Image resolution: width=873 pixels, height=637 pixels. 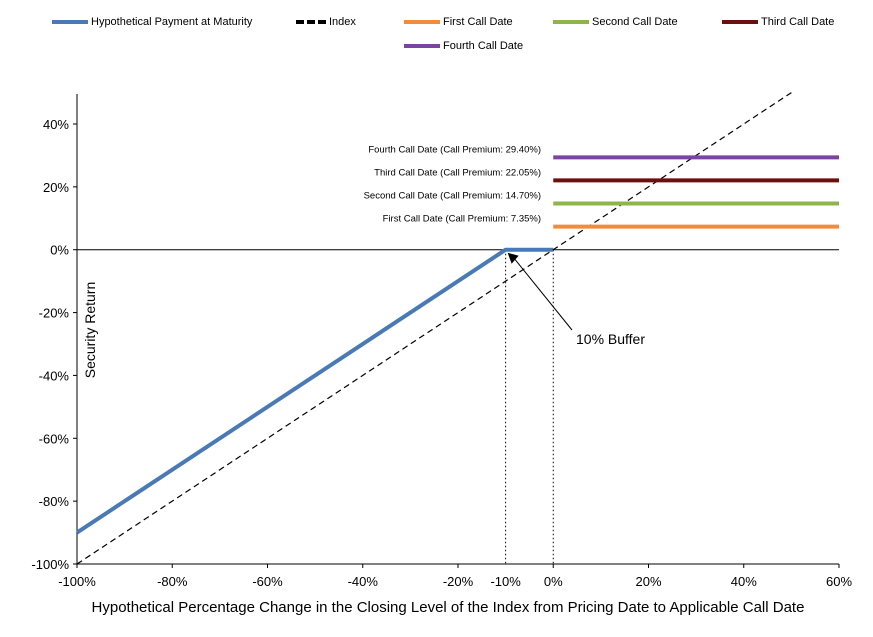 I want to click on x-tick-label: -100%, so click(x=77, y=581).